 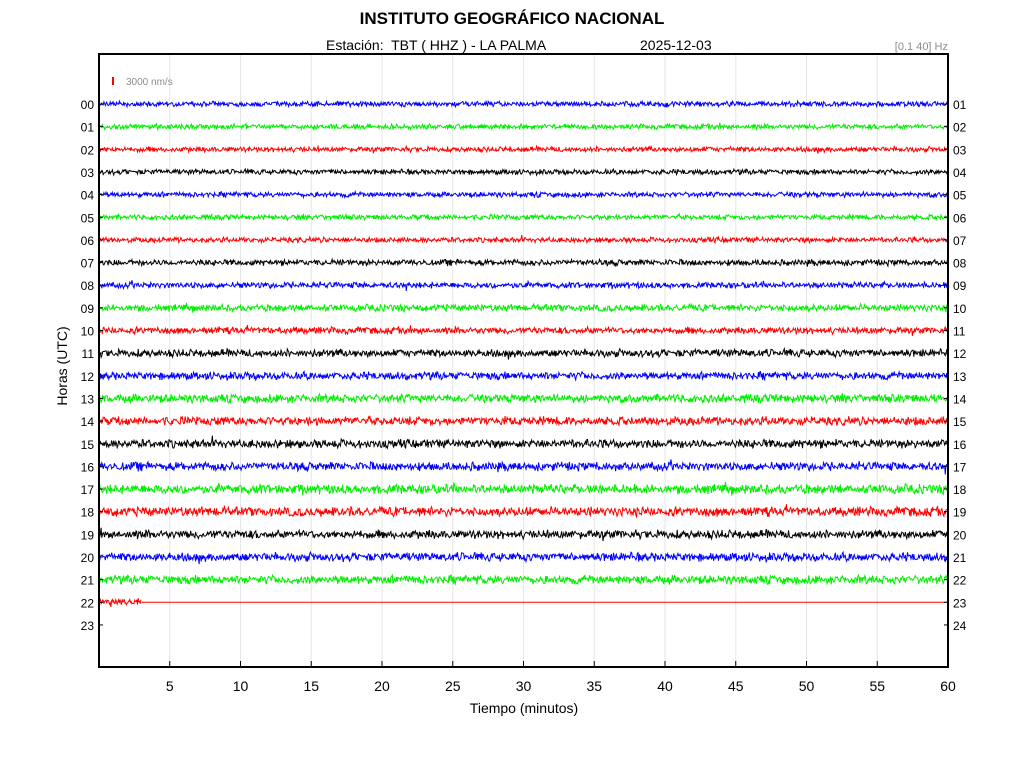 I want to click on y-tick-label-left: 23, so click(x=88, y=626).